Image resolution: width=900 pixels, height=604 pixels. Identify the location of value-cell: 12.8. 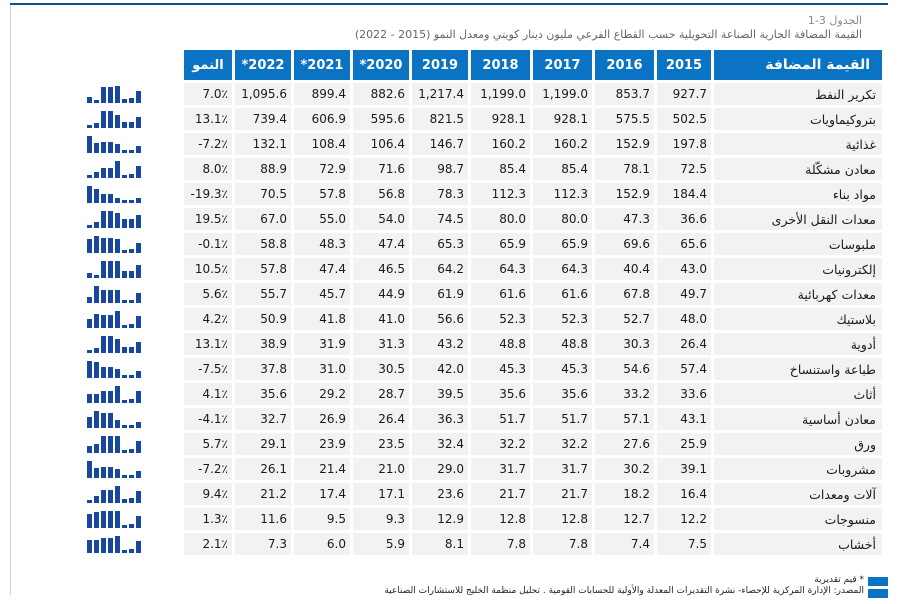
(500, 520).